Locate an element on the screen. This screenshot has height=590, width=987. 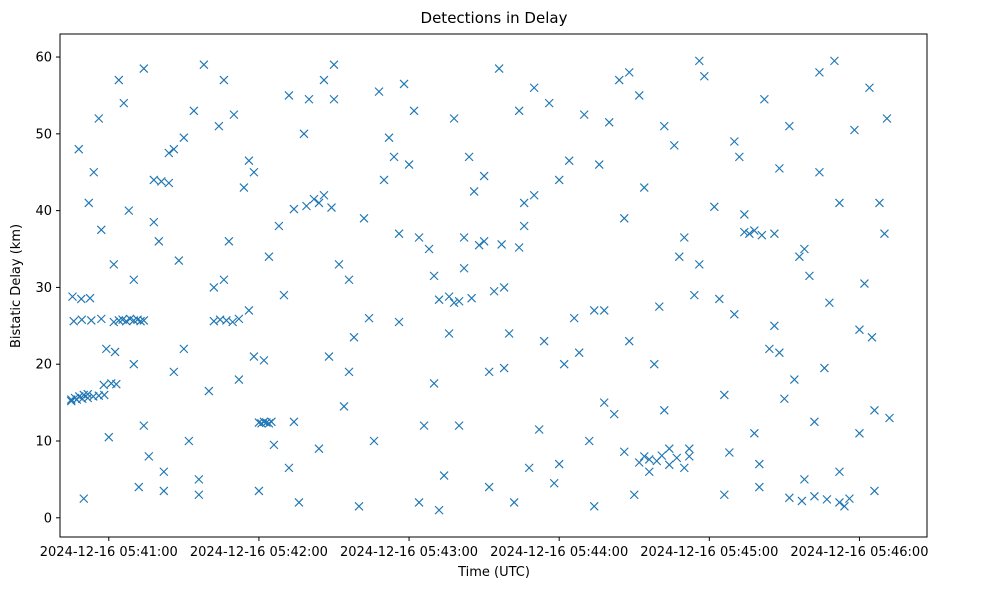
y-axis-label: Bistatic Delay (km) is located at coordinates (16, 286).